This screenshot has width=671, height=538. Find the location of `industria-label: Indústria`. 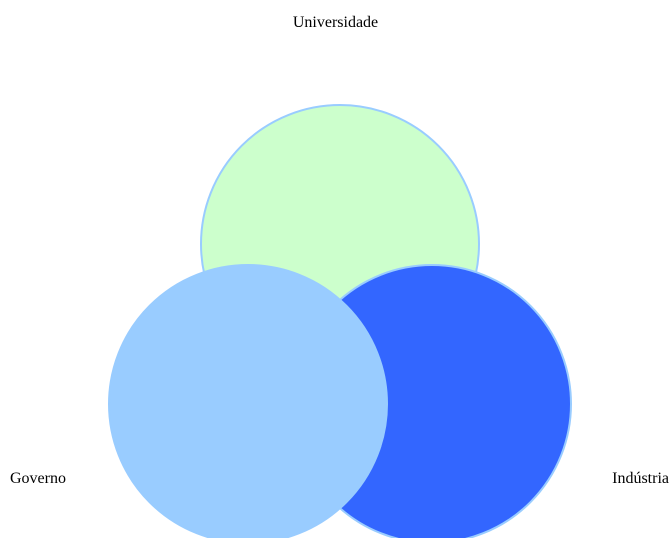

industria-label: Indústria is located at coordinates (640, 478).